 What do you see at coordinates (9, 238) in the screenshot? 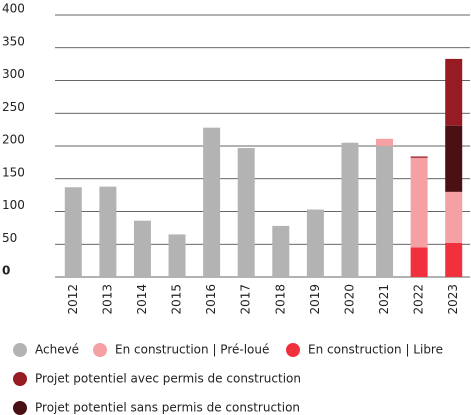
I see `y-tick-label: 50` at bounding box center [9, 238].